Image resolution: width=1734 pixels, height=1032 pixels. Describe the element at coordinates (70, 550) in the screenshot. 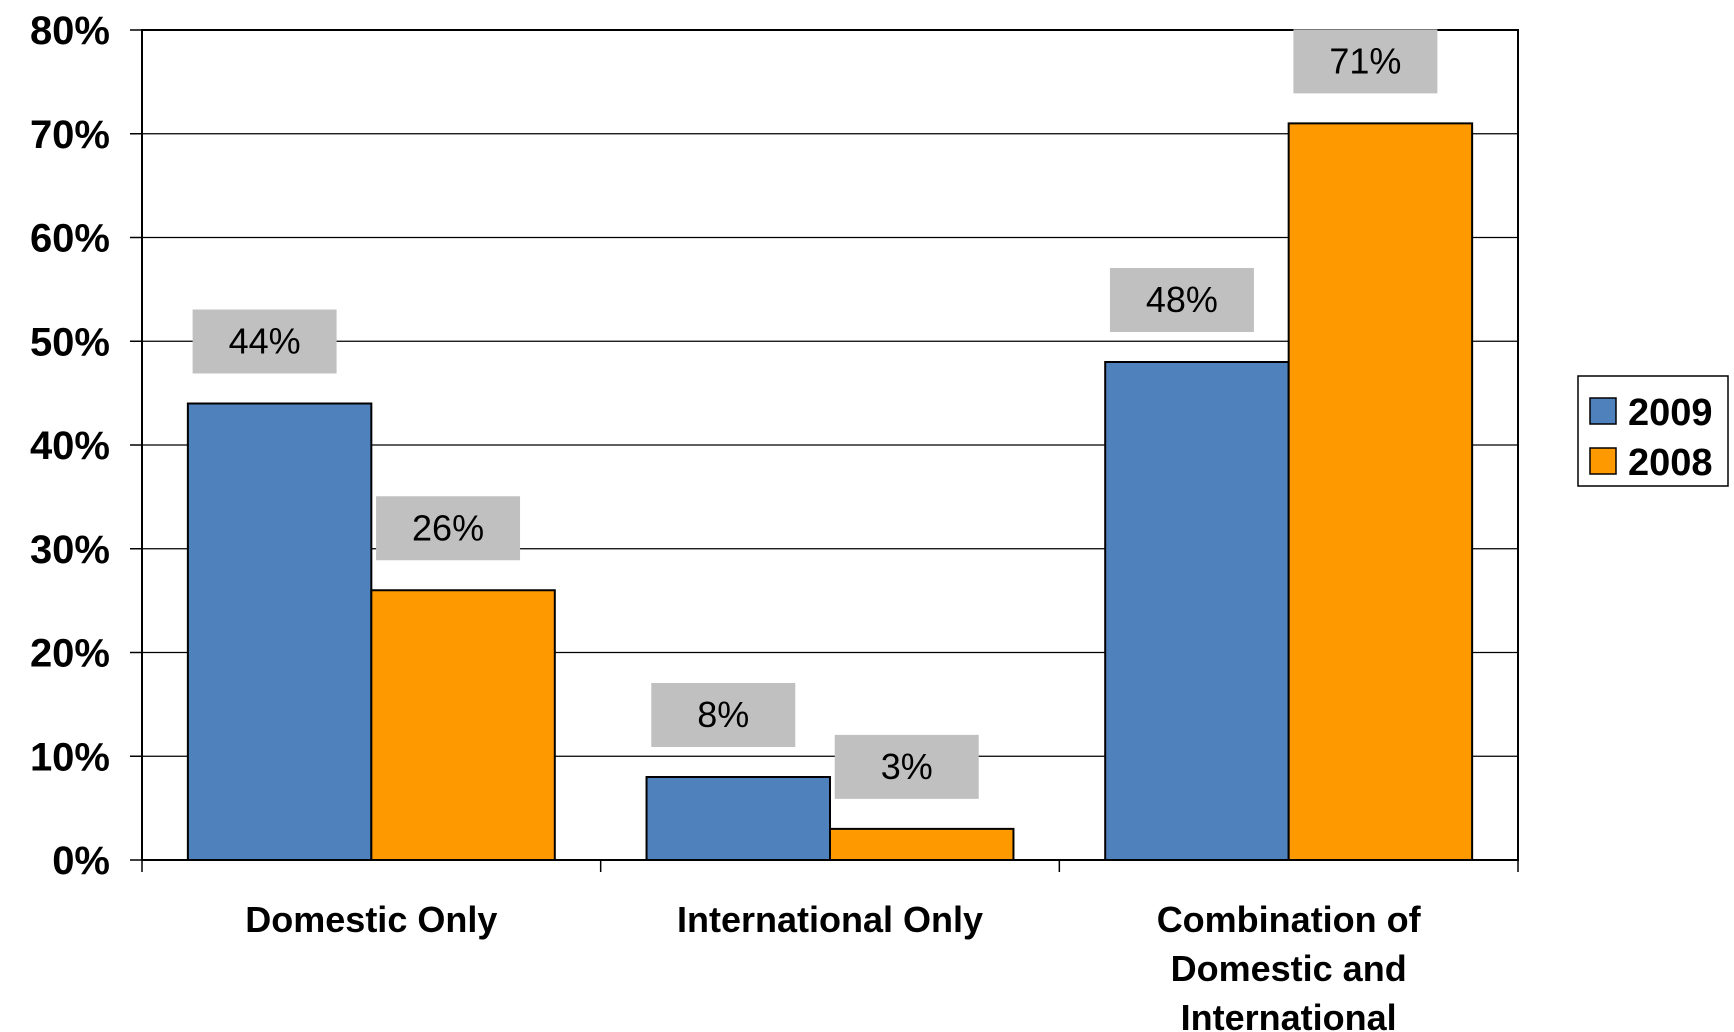

I see `y-tick-label: 30%` at that location.